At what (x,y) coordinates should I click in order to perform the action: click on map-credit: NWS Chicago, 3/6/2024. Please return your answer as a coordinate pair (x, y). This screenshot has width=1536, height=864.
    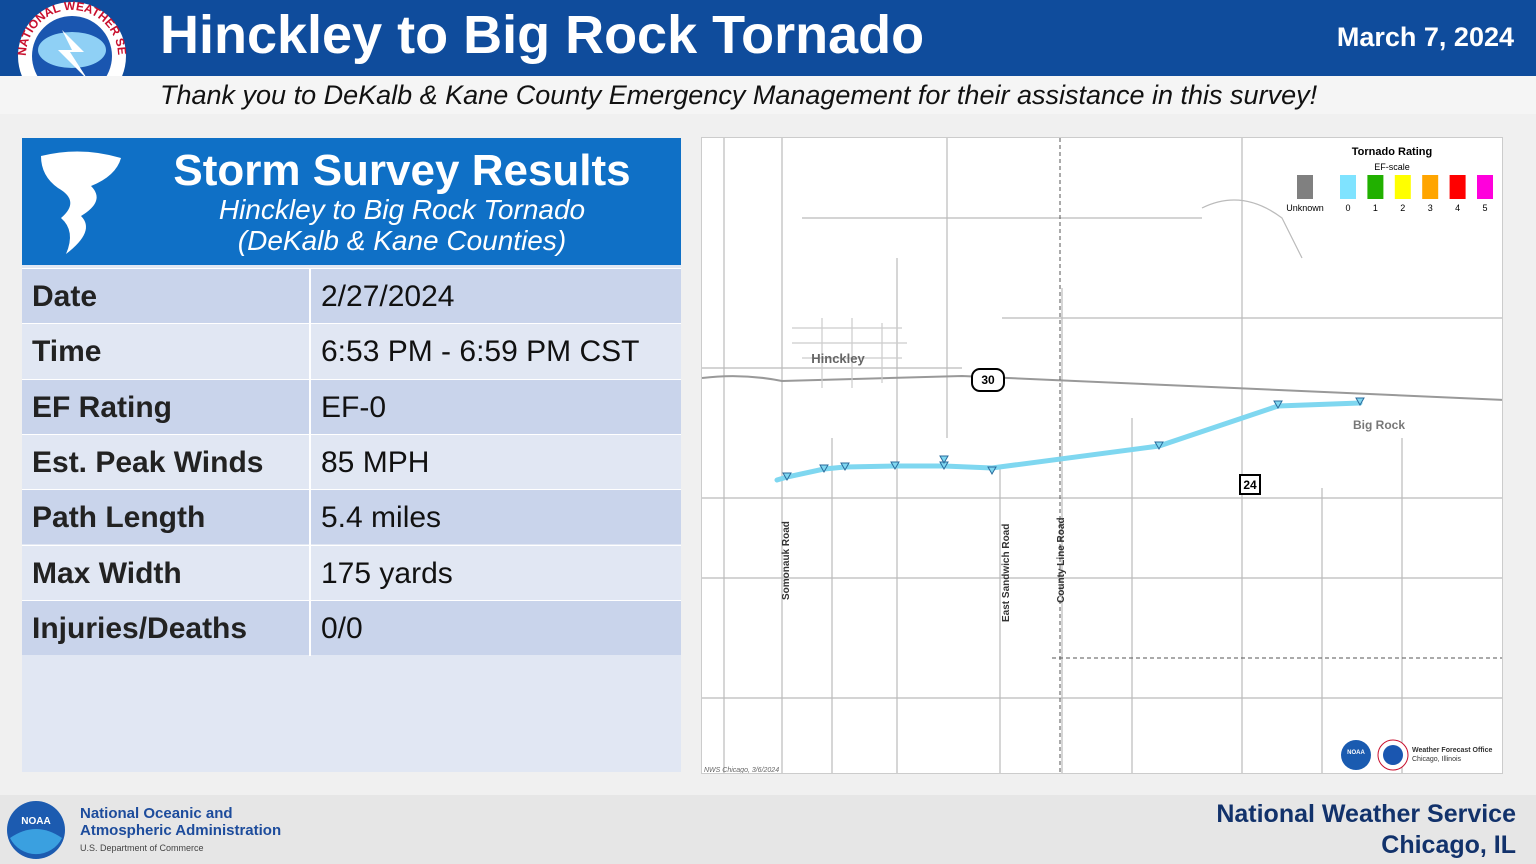
    Looking at the image, I should click on (741, 770).